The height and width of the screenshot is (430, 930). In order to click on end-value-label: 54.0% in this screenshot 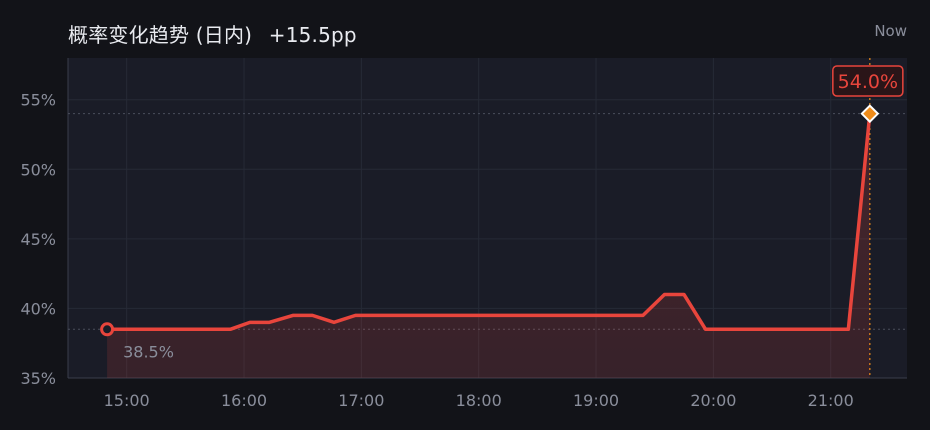, I will do `click(868, 82)`.